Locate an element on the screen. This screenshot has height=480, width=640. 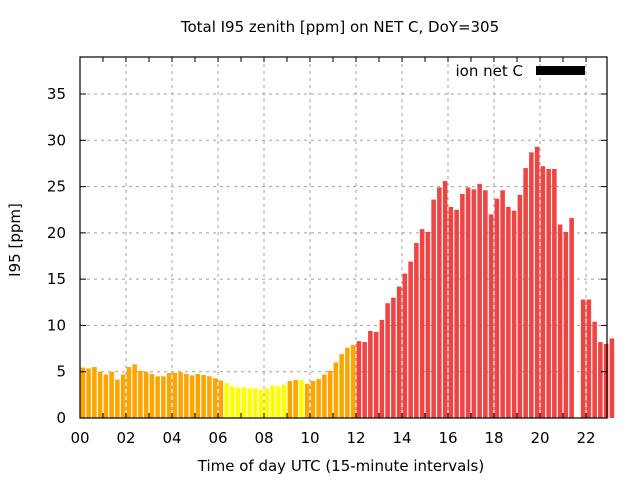
x-tick-label: 04 is located at coordinates (171, 438).